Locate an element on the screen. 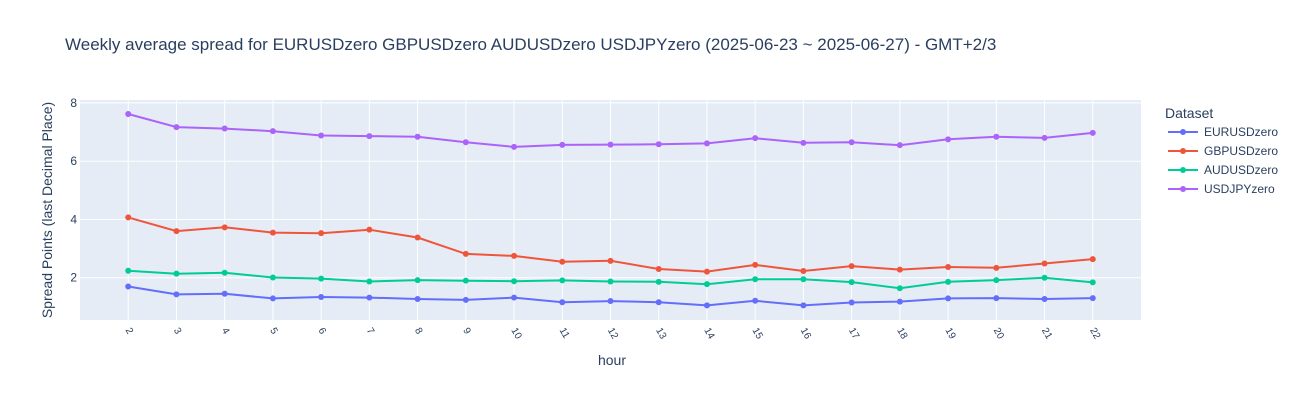  x-tick-label: 3 is located at coordinates (177, 331).